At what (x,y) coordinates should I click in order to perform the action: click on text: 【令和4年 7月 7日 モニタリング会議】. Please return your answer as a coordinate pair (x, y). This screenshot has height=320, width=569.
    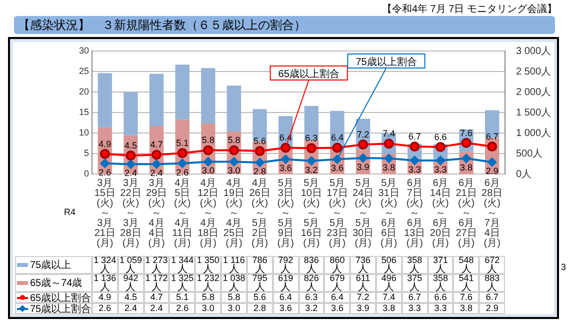
    Looking at the image, I should click on (469, 9).